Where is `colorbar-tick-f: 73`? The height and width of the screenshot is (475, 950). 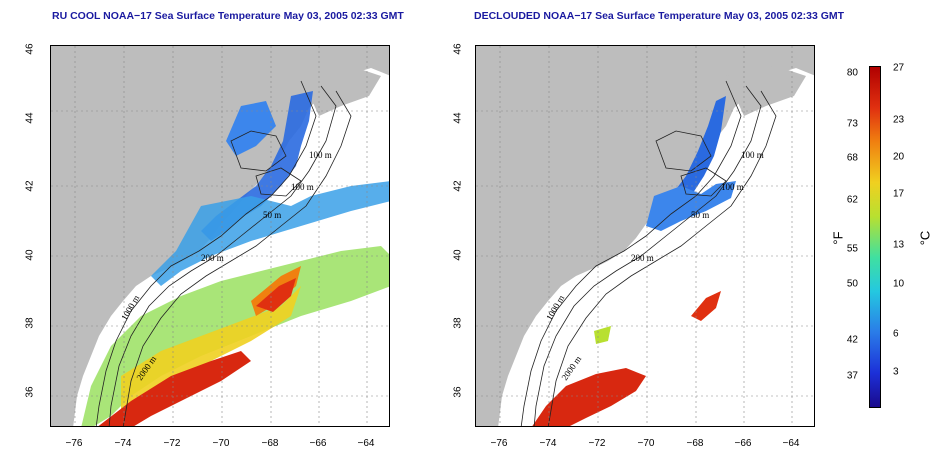 colorbar-tick-f: 73 is located at coordinates (852, 124).